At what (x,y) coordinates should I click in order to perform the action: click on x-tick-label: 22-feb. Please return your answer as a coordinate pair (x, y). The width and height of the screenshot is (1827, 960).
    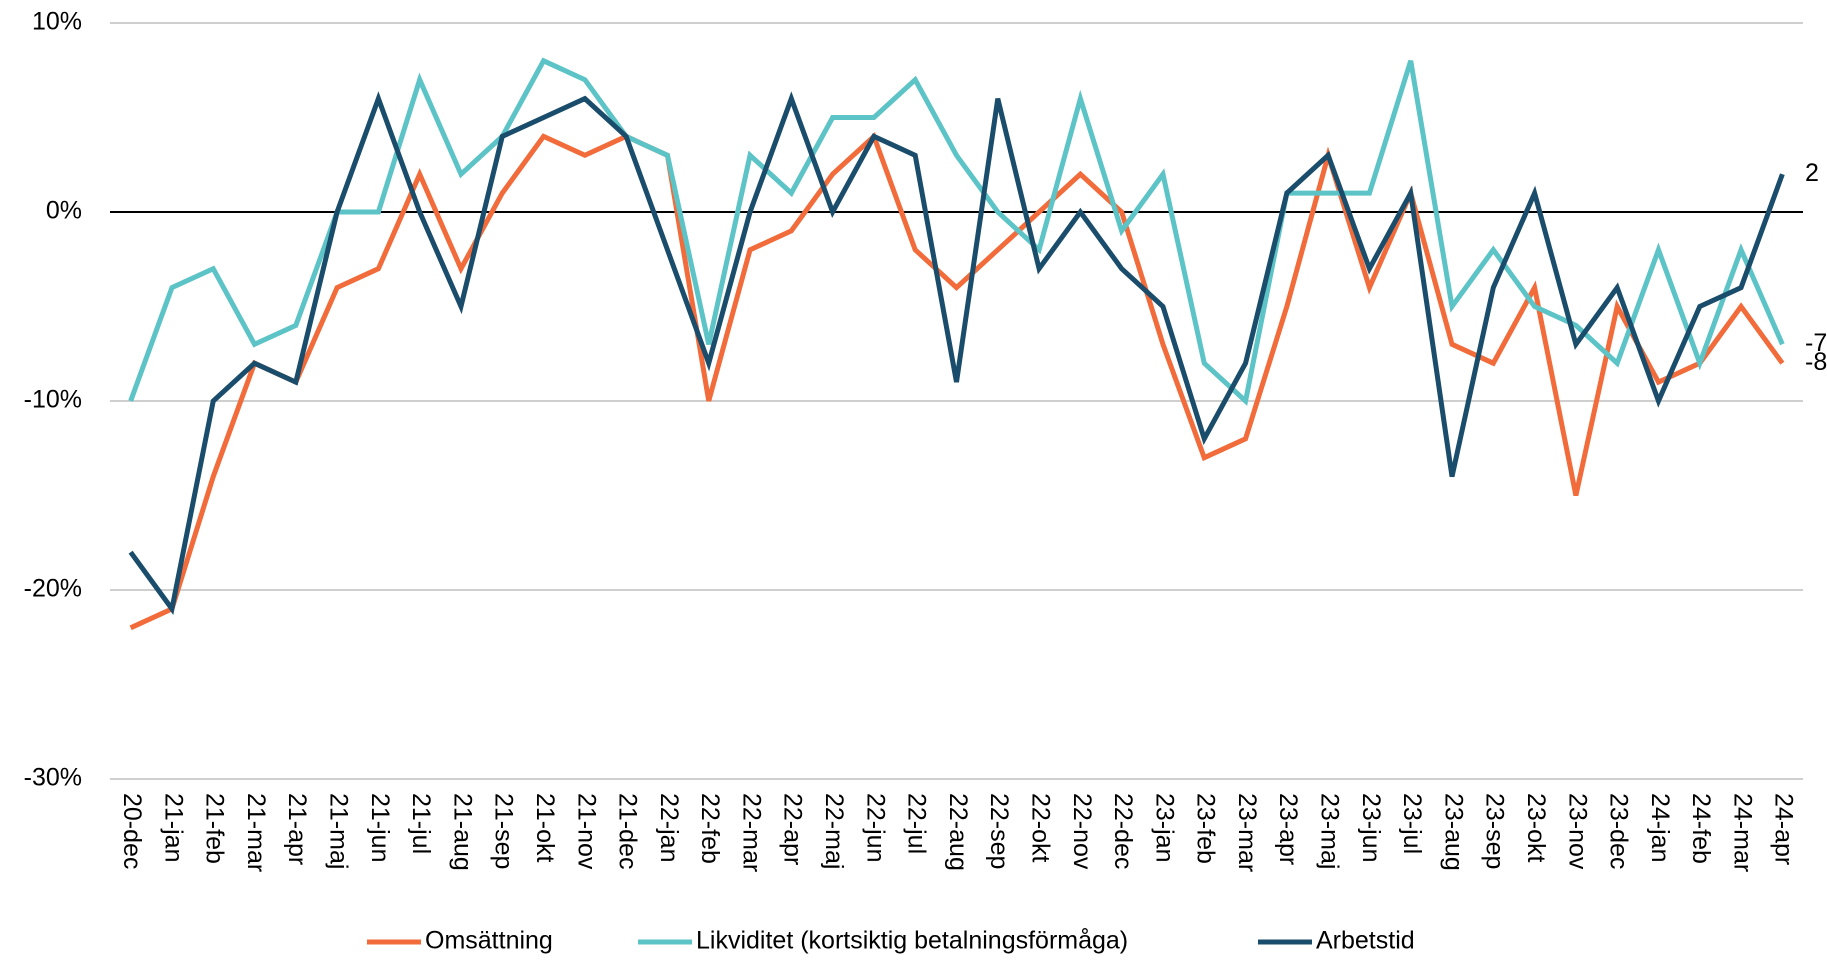
    Looking at the image, I should click on (710, 828).